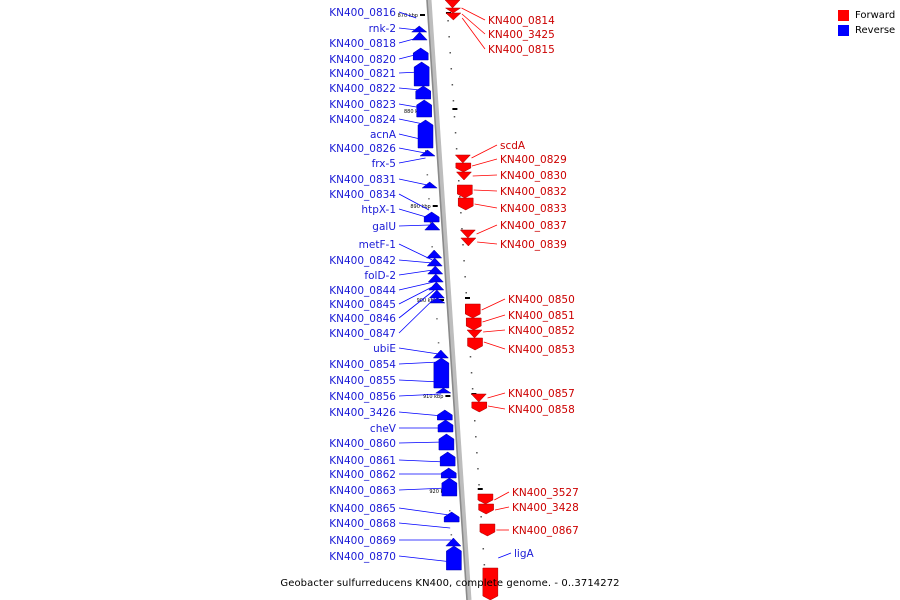 The height and width of the screenshot is (600, 900). What do you see at coordinates (533, 245) in the screenshot?
I see `forward-gene-label: KN400_0839` at bounding box center [533, 245].